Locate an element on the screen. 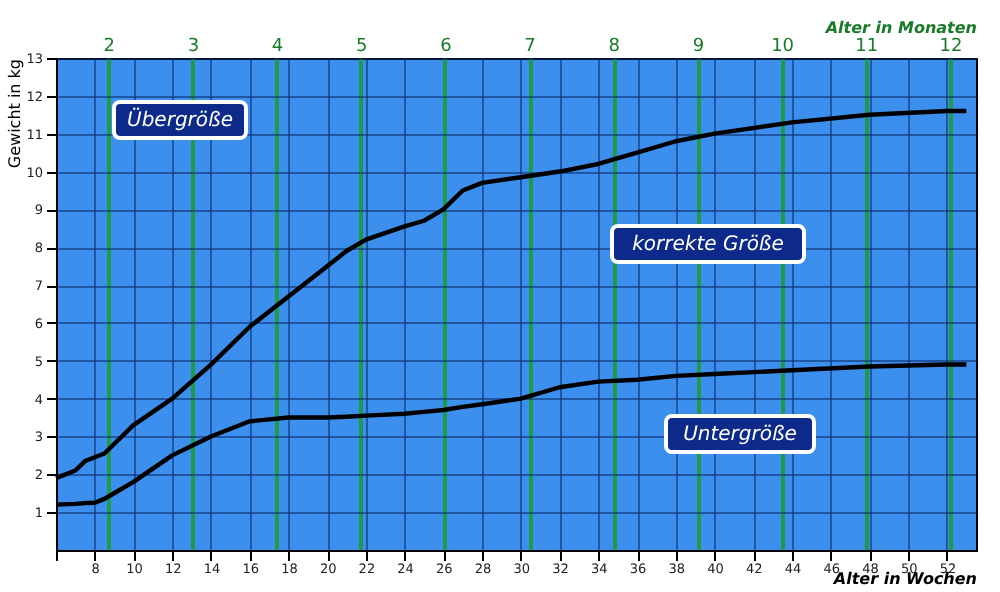 The height and width of the screenshot is (592, 1000). x2-axis-title: Alter in Monaten is located at coordinates (900, 28).